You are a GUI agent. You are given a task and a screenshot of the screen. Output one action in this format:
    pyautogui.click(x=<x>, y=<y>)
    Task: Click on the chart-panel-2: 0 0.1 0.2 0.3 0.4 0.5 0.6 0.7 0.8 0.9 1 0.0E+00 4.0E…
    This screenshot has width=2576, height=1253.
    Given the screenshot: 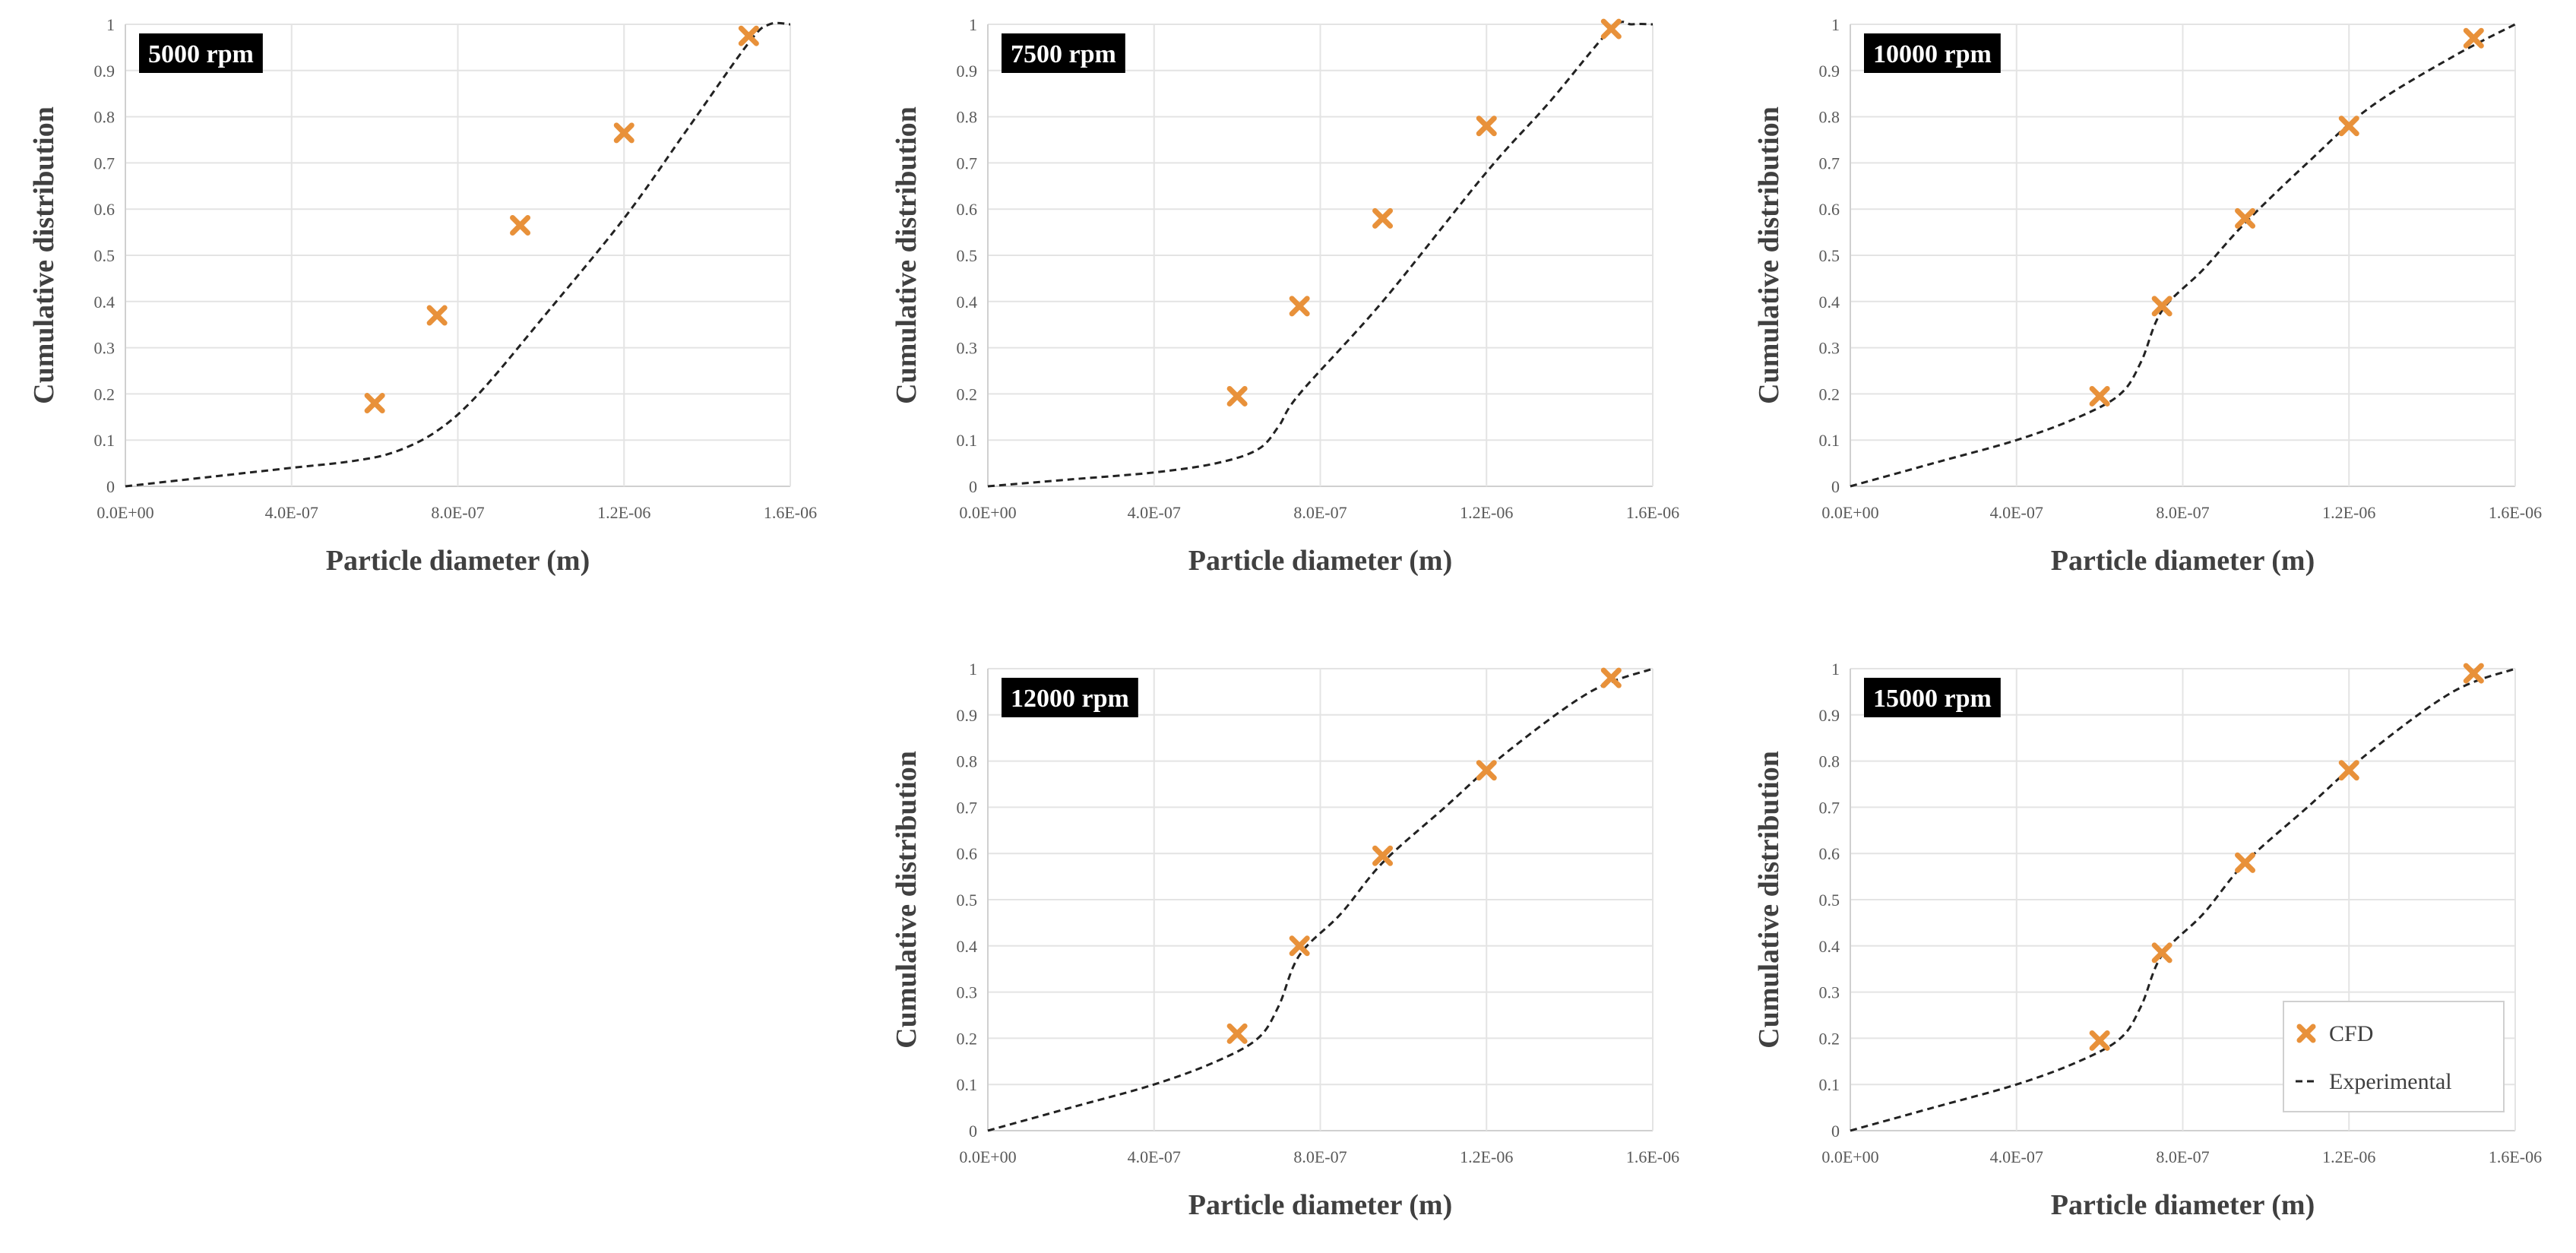 What is the action you would take?
    pyautogui.click(x=1285, y=296)
    